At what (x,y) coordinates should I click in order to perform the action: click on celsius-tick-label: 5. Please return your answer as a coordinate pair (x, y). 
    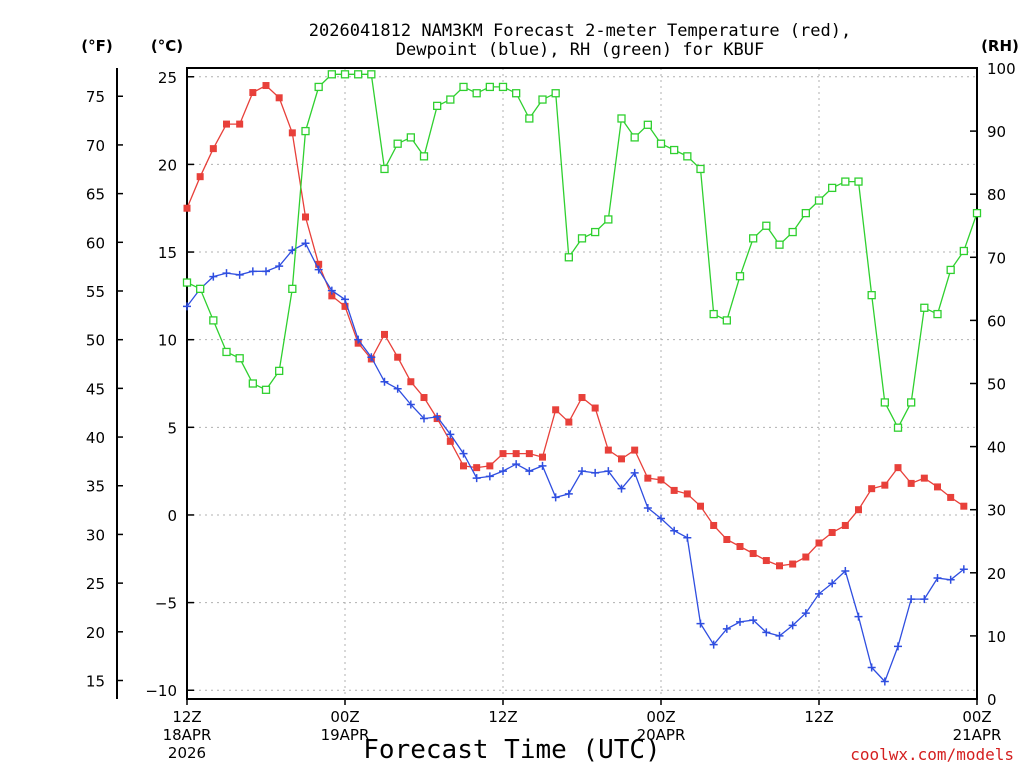
    Looking at the image, I should click on (172, 428).